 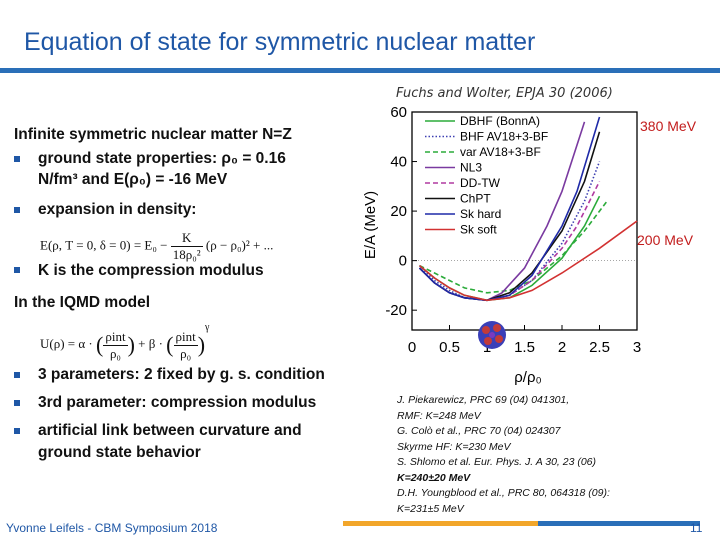 What do you see at coordinates (177, 402) in the screenshot?
I see `bullet-third-parameter: 3rd parameter: compression modulus` at bounding box center [177, 402].